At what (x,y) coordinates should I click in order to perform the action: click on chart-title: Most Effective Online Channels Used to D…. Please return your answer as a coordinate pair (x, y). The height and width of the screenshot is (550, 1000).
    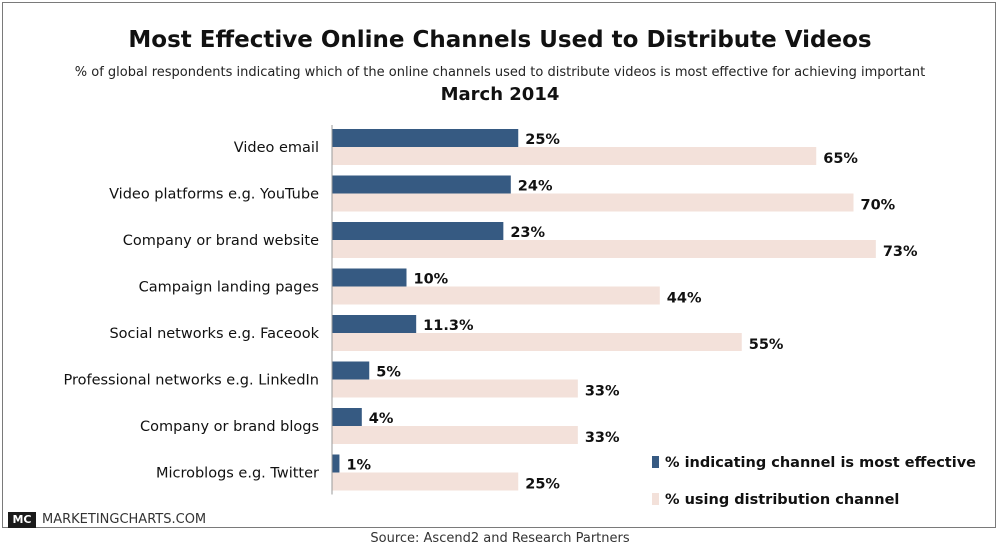
    Looking at the image, I should click on (500, 40).